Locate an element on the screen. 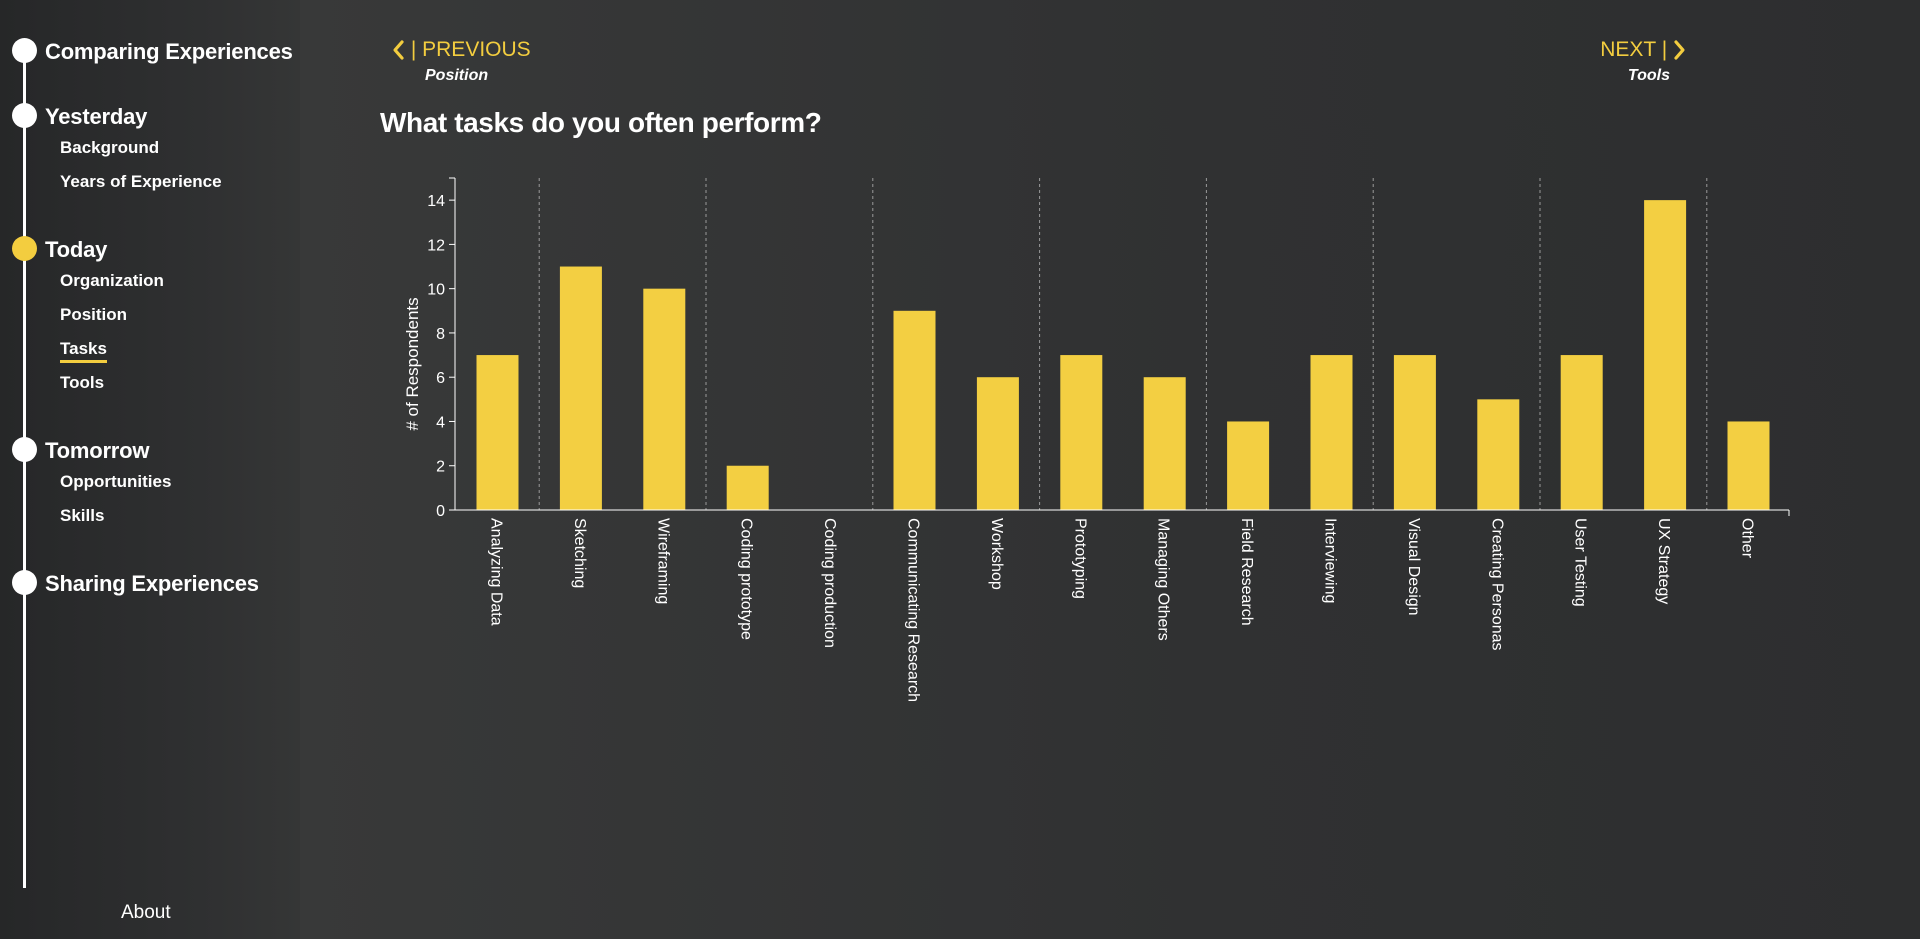 This screenshot has height=939, width=1920. sidebar-item-label: Tools is located at coordinates (82, 382).